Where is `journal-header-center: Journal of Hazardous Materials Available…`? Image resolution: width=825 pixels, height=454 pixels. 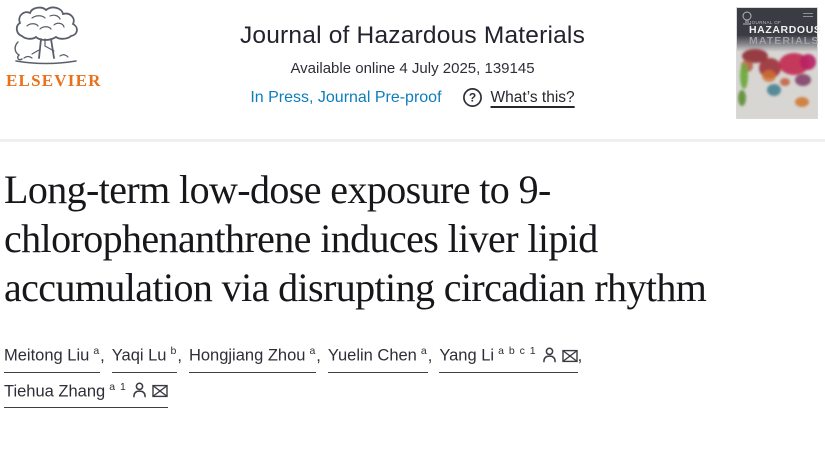 journal-header-center: Journal of Hazardous Materials Available… is located at coordinates (413, 65).